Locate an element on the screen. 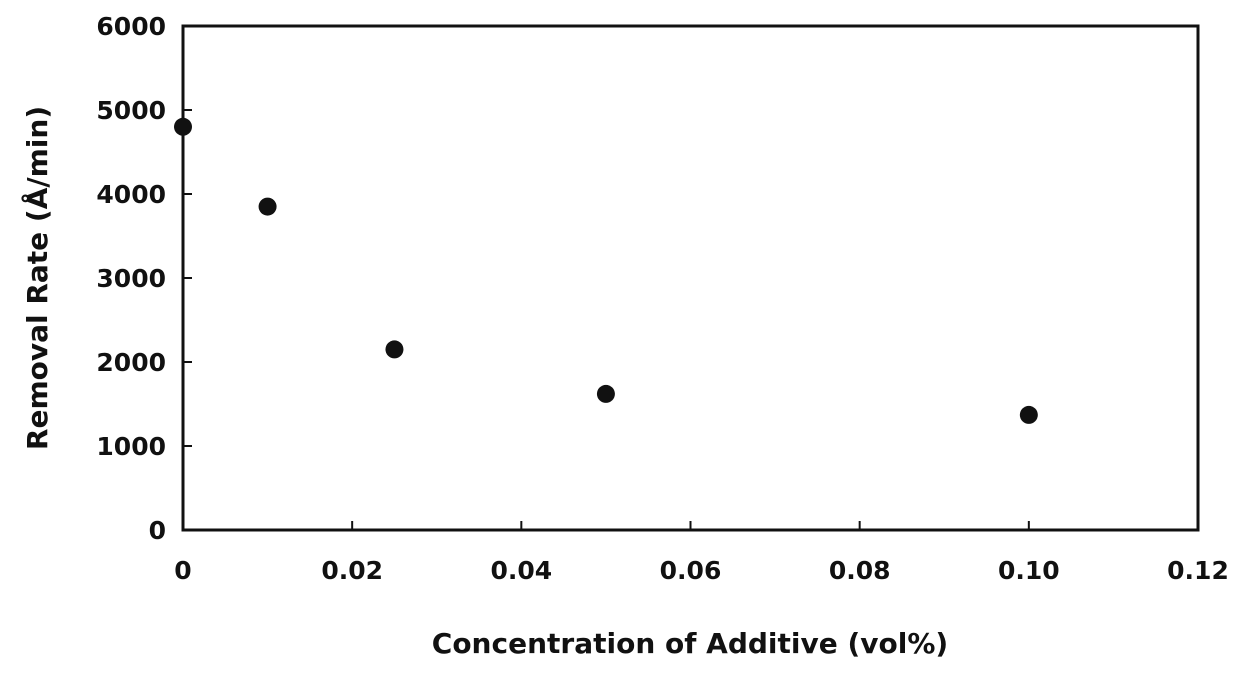 The image size is (1242, 673). x-tick-label: 0.10 is located at coordinates (1029, 570).